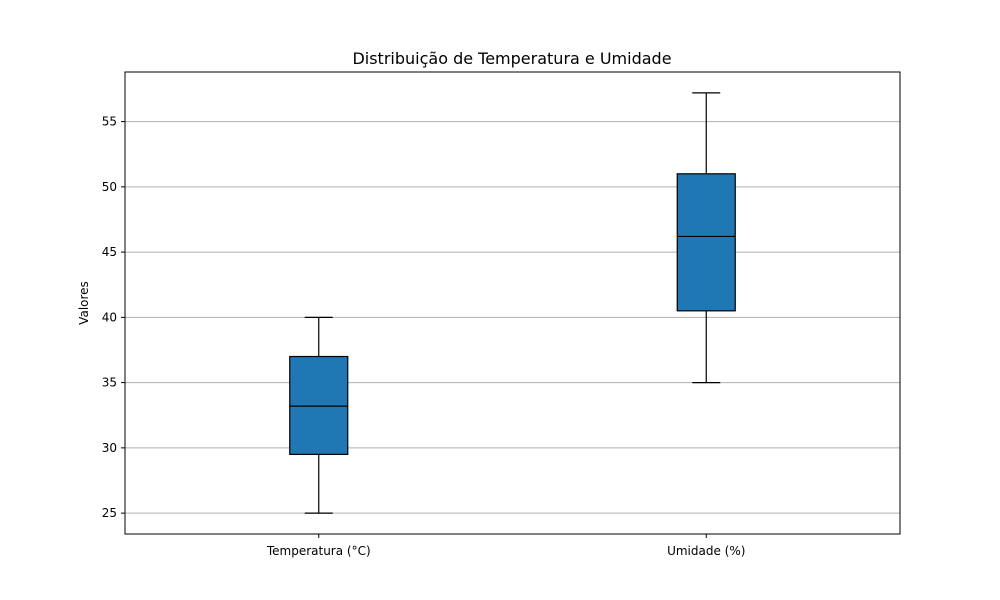  I want to click on y-tick-label: 50, so click(109, 187).